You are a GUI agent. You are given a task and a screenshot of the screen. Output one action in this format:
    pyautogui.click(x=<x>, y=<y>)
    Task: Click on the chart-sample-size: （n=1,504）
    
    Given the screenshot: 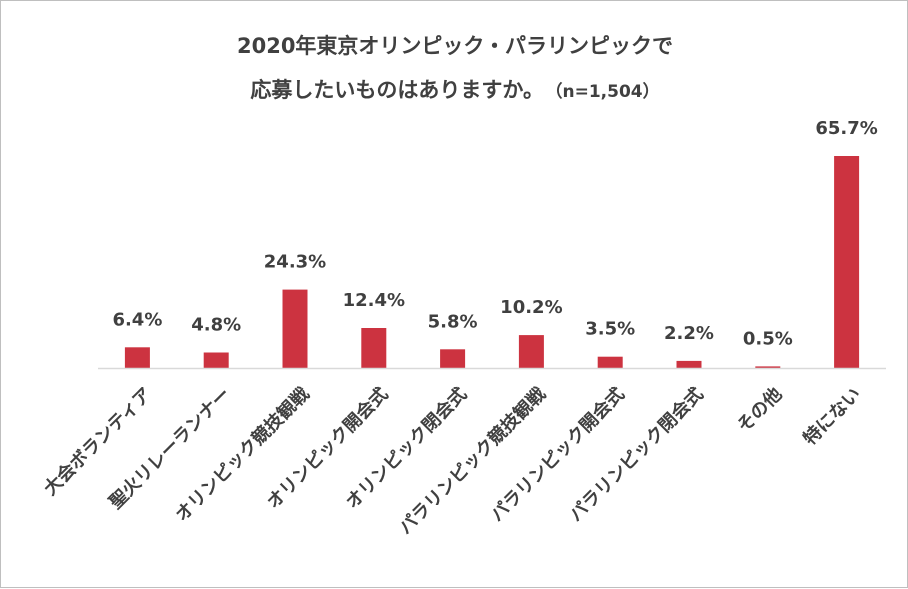 What is the action you would take?
    pyautogui.click(x=607, y=91)
    